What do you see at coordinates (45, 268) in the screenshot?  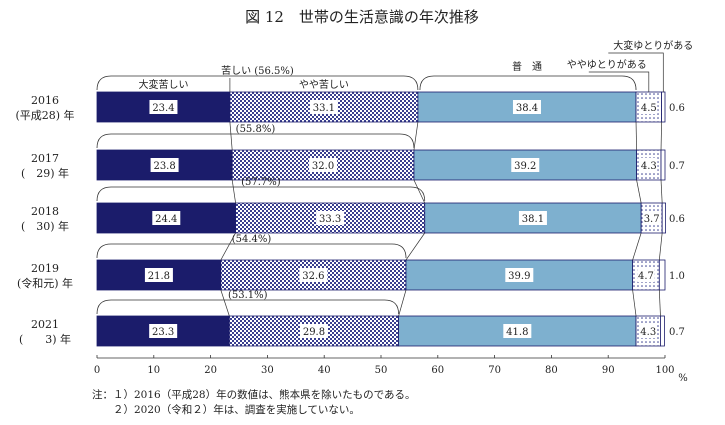 I see `category-year-2019: 2019` at bounding box center [45, 268].